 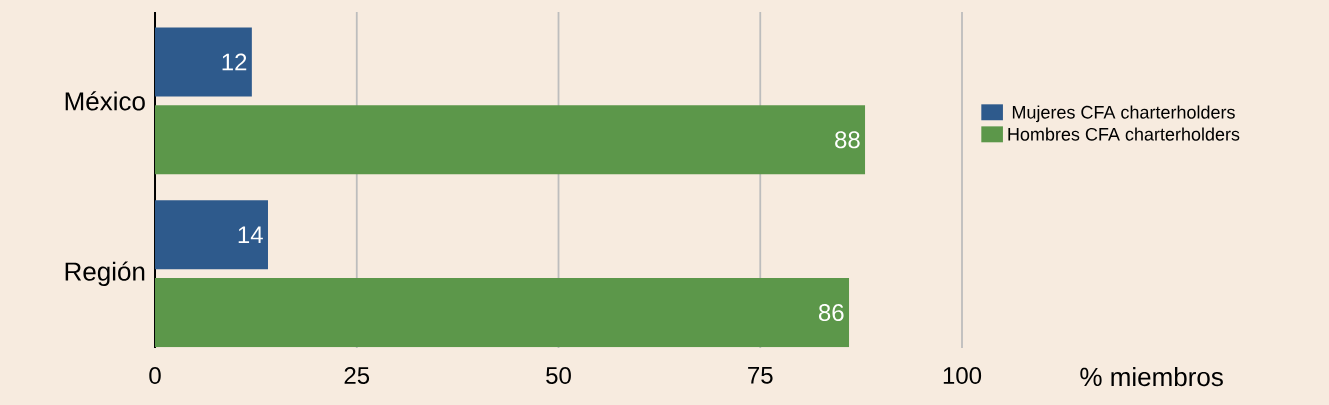 I want to click on x-axis-title: % miembros, so click(x=1151, y=377).